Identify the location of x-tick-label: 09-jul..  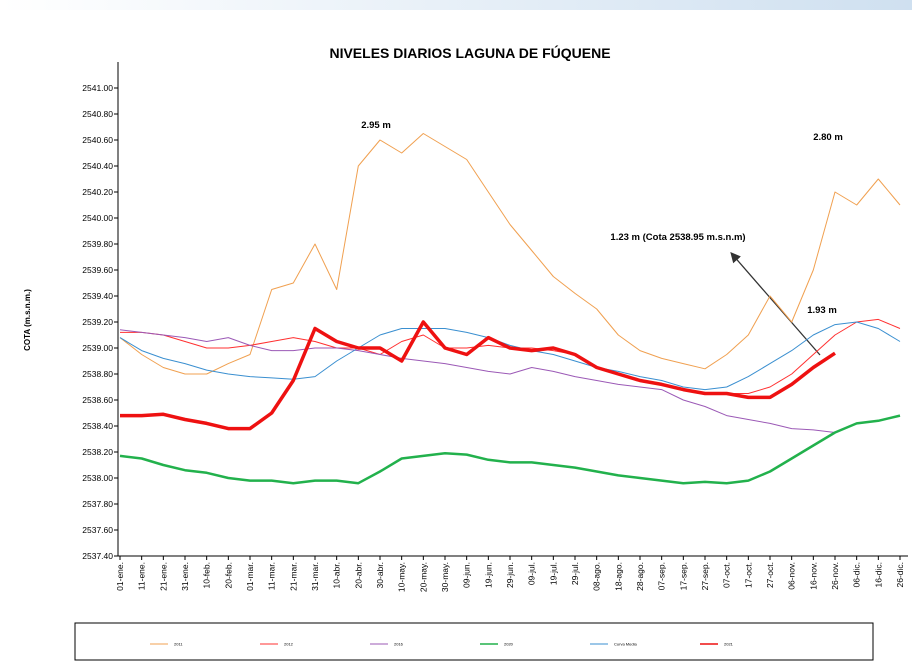
(532, 573).